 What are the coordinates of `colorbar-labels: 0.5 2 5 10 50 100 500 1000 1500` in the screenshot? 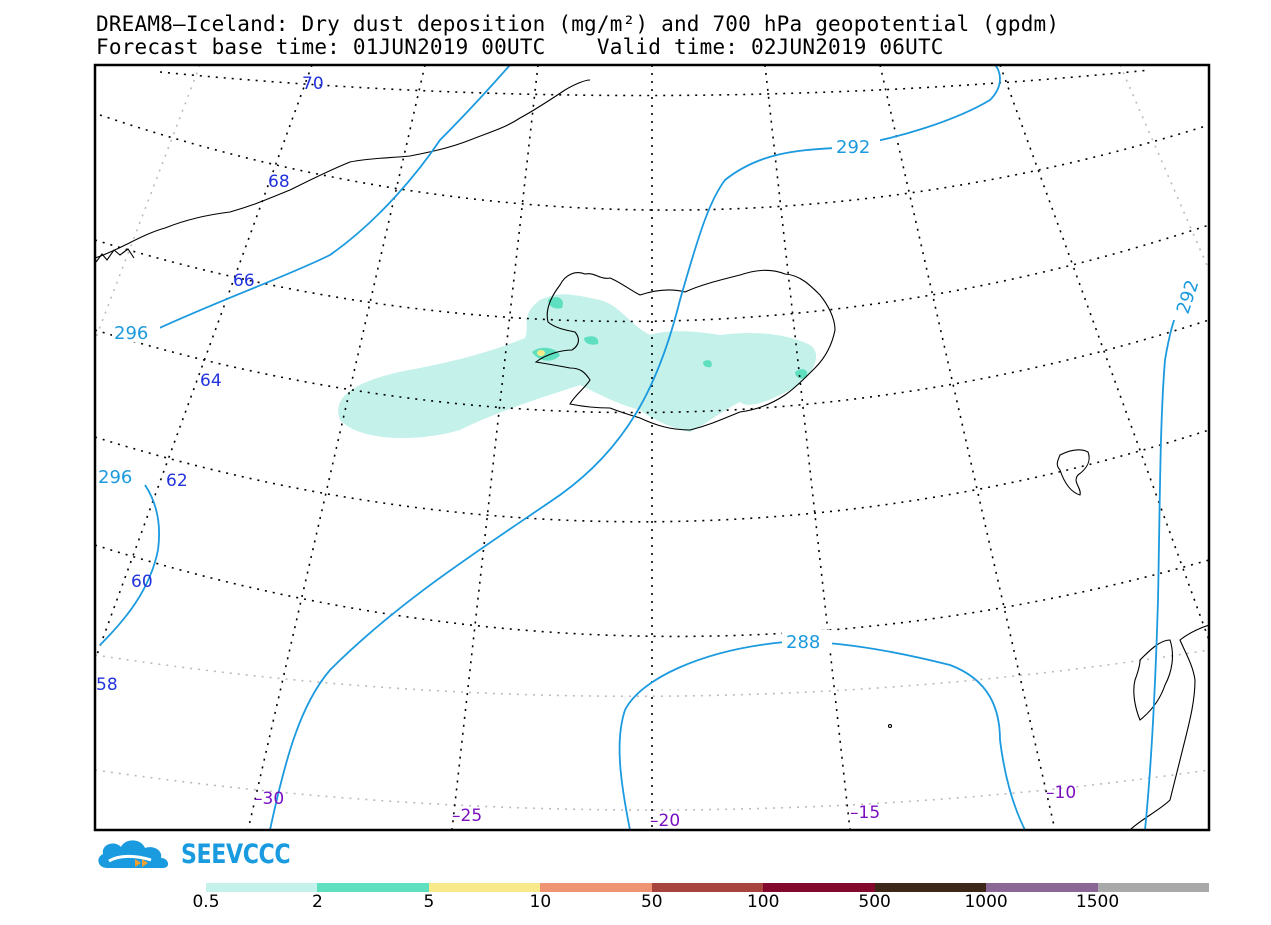 It's located at (635, 903).